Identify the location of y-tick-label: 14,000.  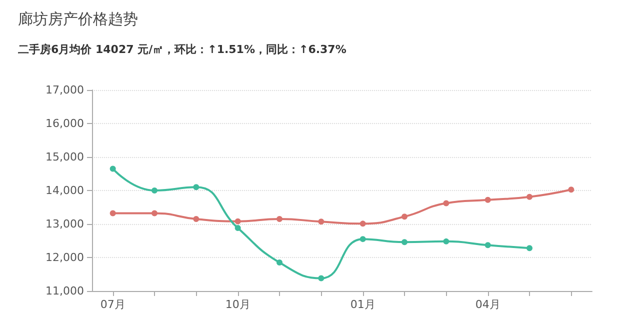
(65, 190).